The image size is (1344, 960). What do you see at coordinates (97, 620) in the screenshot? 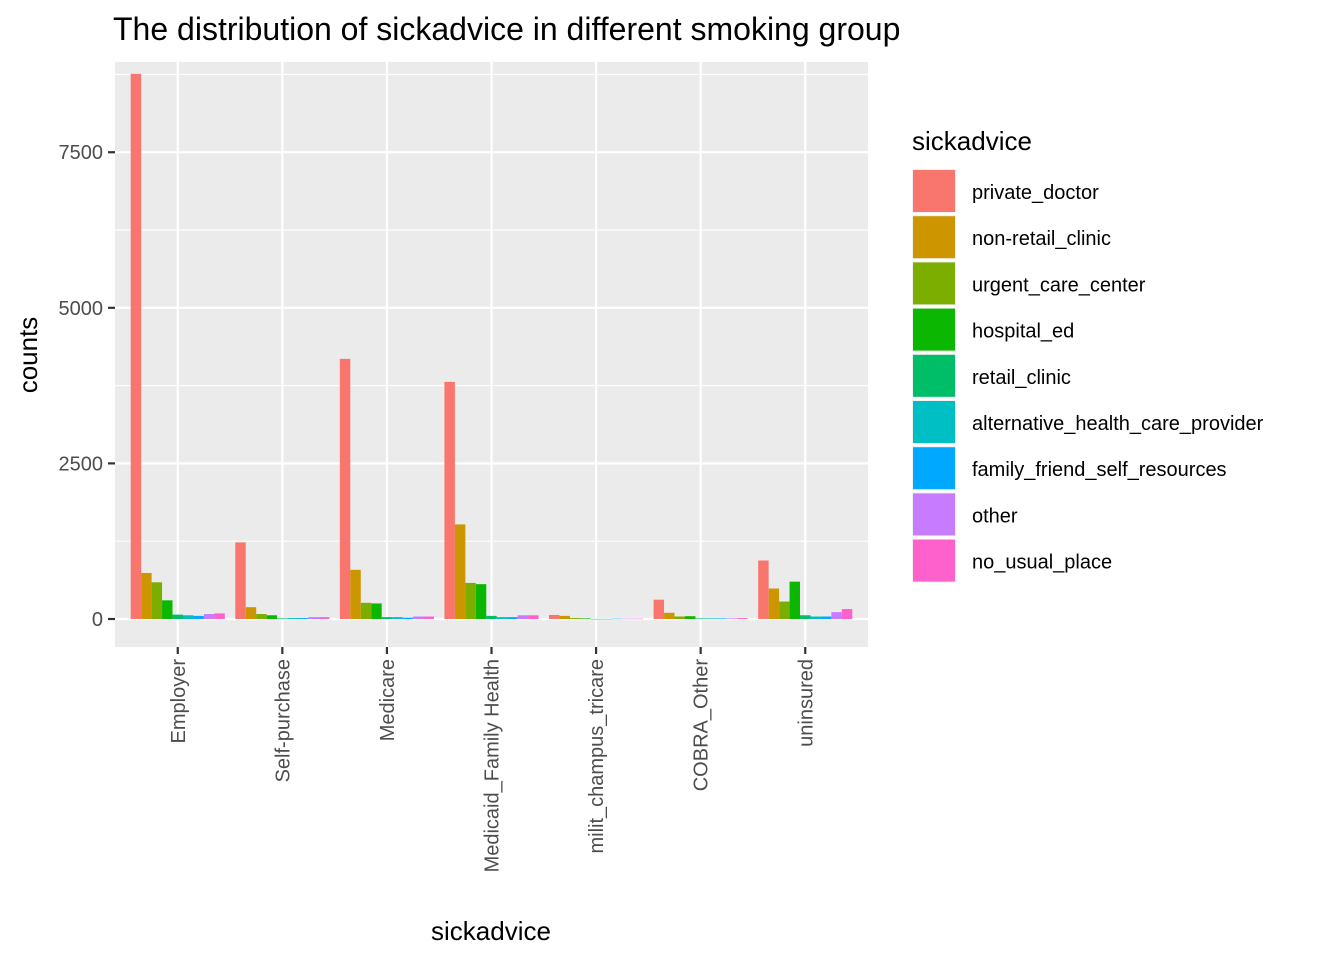
I see `y-tick-label-0: 0` at bounding box center [97, 620].